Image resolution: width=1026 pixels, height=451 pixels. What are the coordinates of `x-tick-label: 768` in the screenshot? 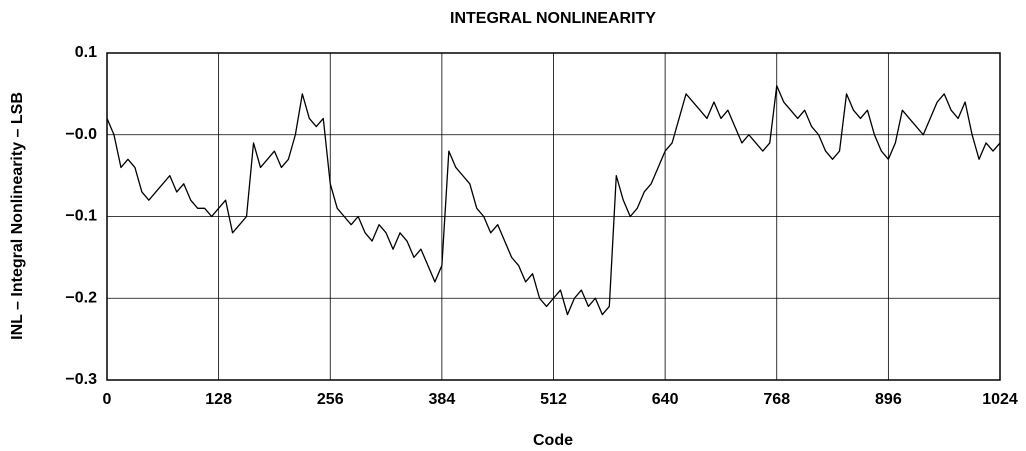 It's located at (776, 399).